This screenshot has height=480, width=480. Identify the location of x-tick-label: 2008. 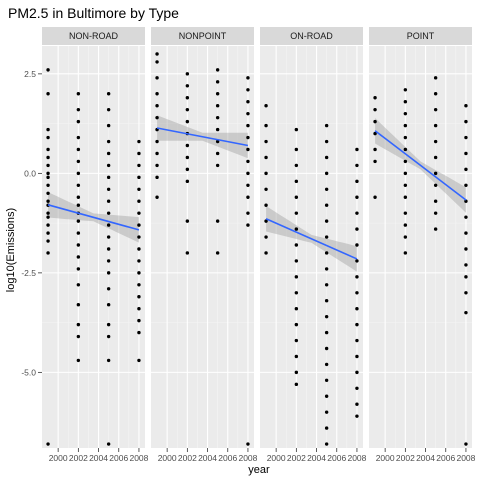
(465, 458).